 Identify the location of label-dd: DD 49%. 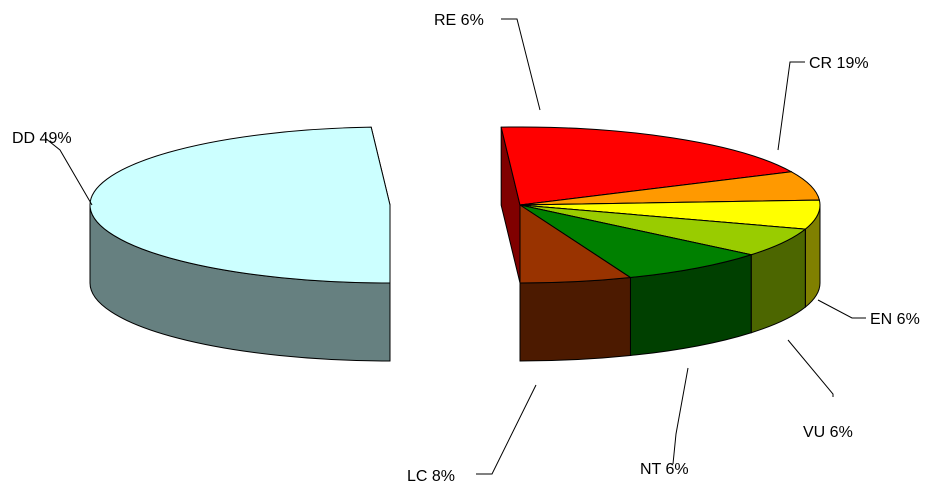
(42, 138).